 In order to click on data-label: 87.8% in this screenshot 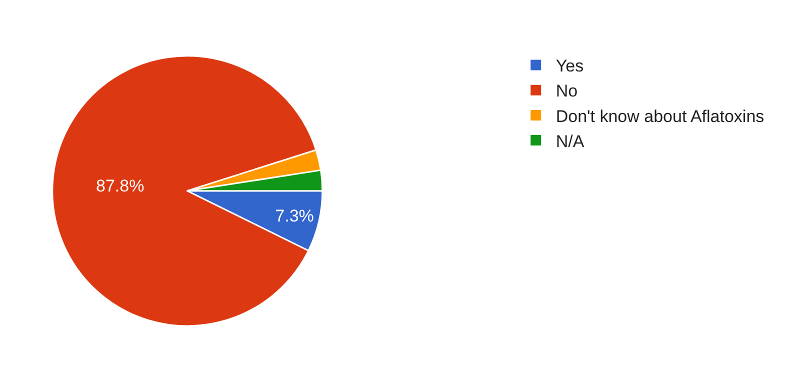, I will do `click(120, 186)`.